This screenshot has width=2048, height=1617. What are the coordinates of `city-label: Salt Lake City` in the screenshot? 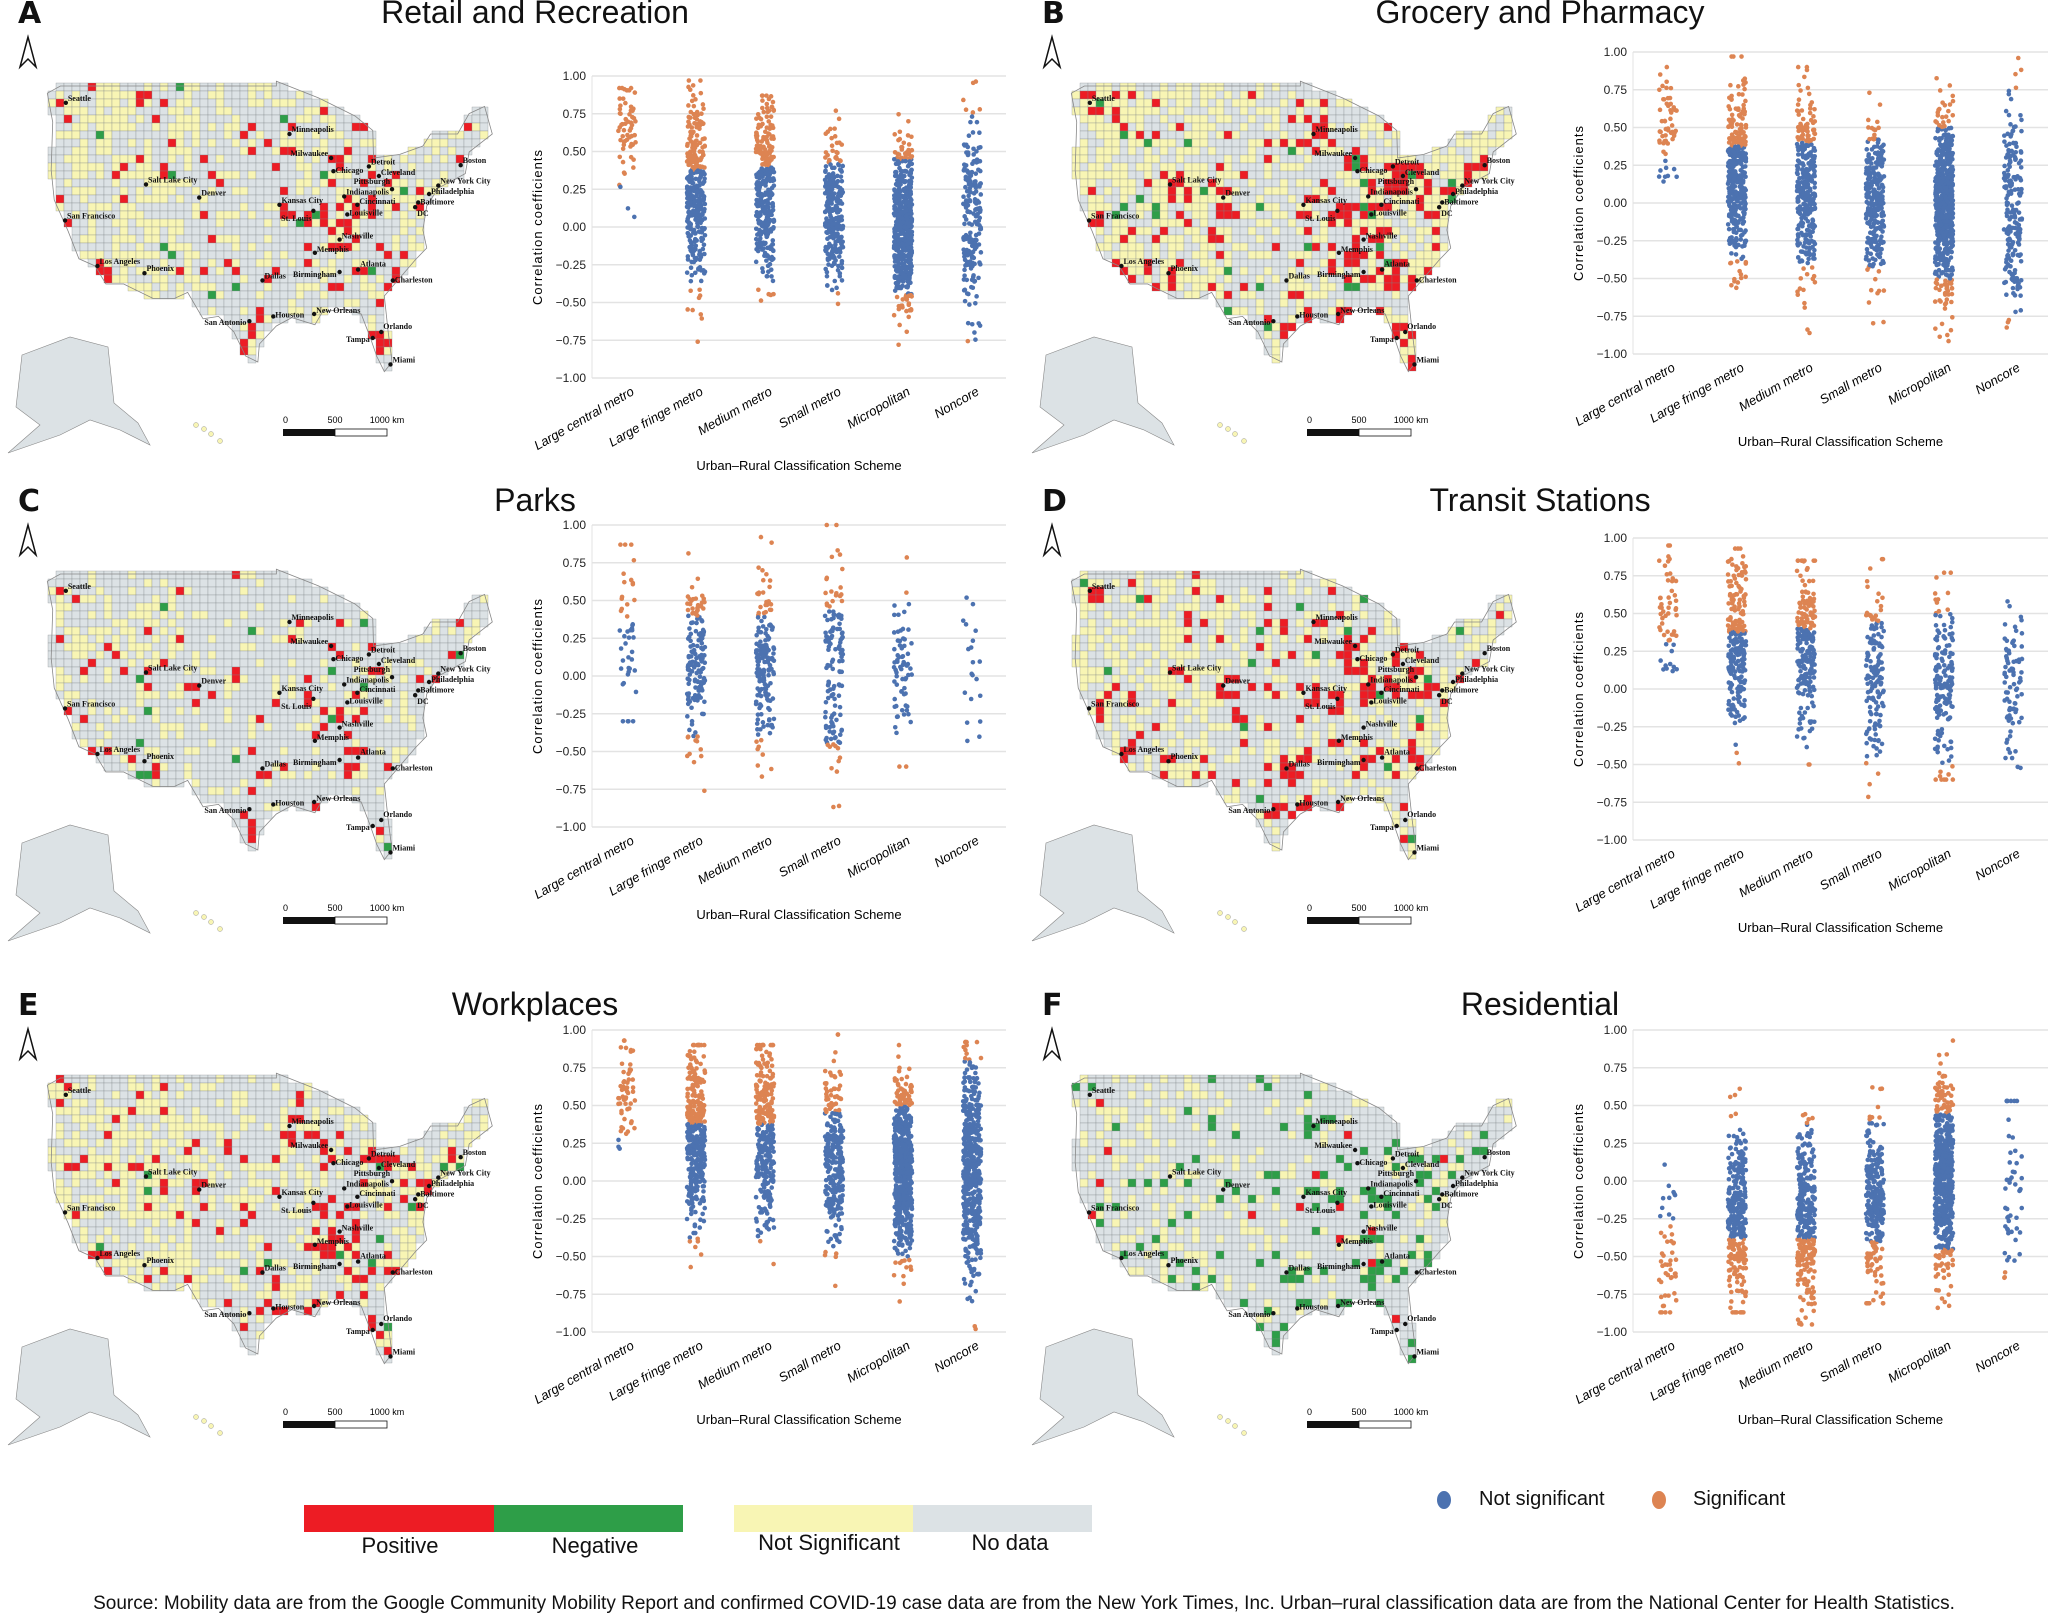 It's located at (172, 179).